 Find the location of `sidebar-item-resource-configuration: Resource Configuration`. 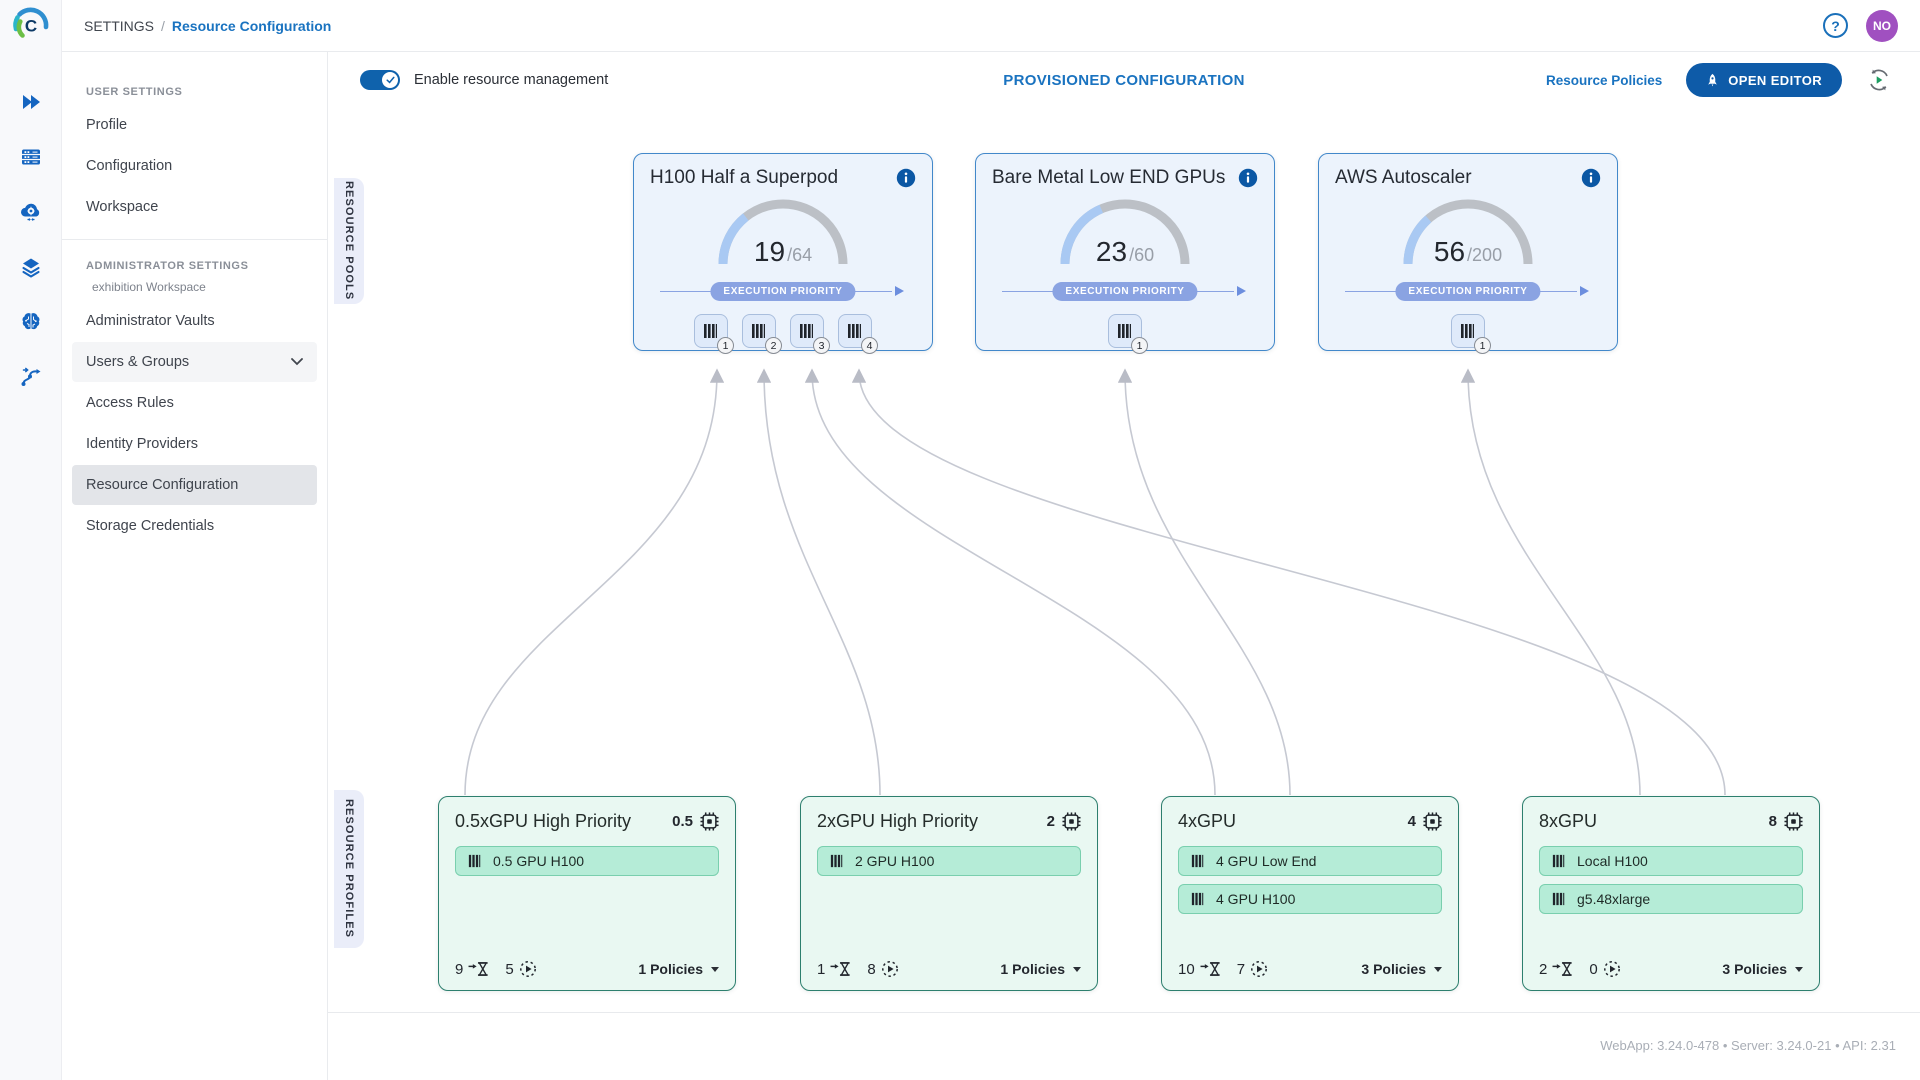

sidebar-item-resource-configuration: Resource Configuration is located at coordinates (194, 485).